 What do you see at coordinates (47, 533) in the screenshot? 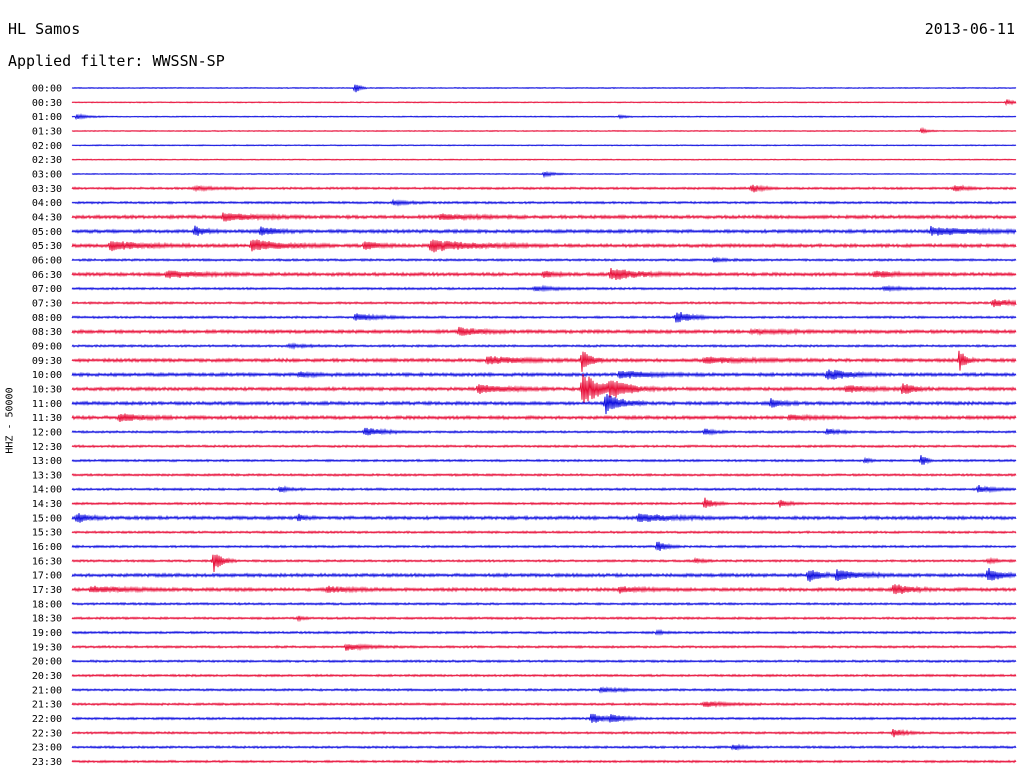
I see `row-time-label: 15:30` at bounding box center [47, 533].